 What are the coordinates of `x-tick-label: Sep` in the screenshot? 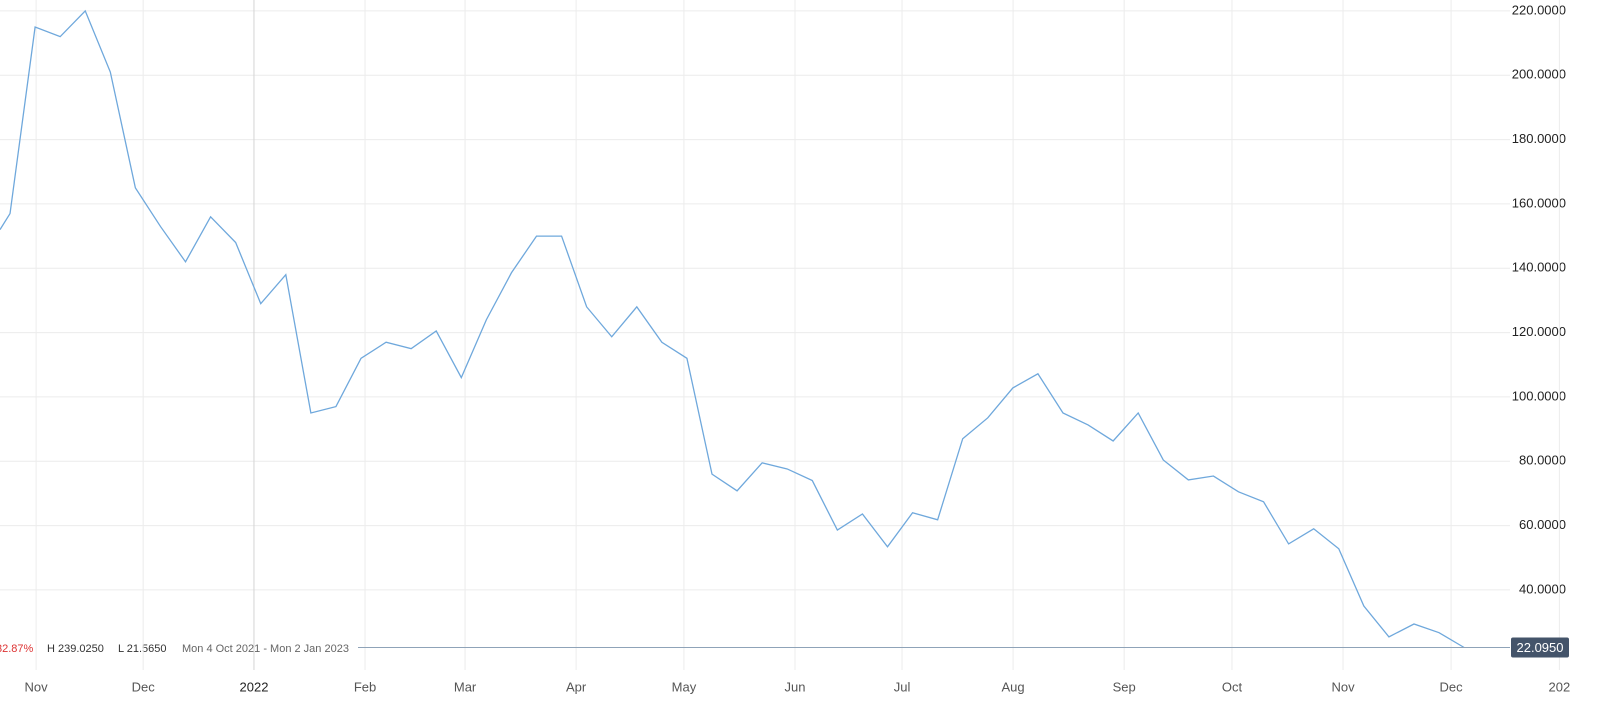 It's located at (1124, 686).